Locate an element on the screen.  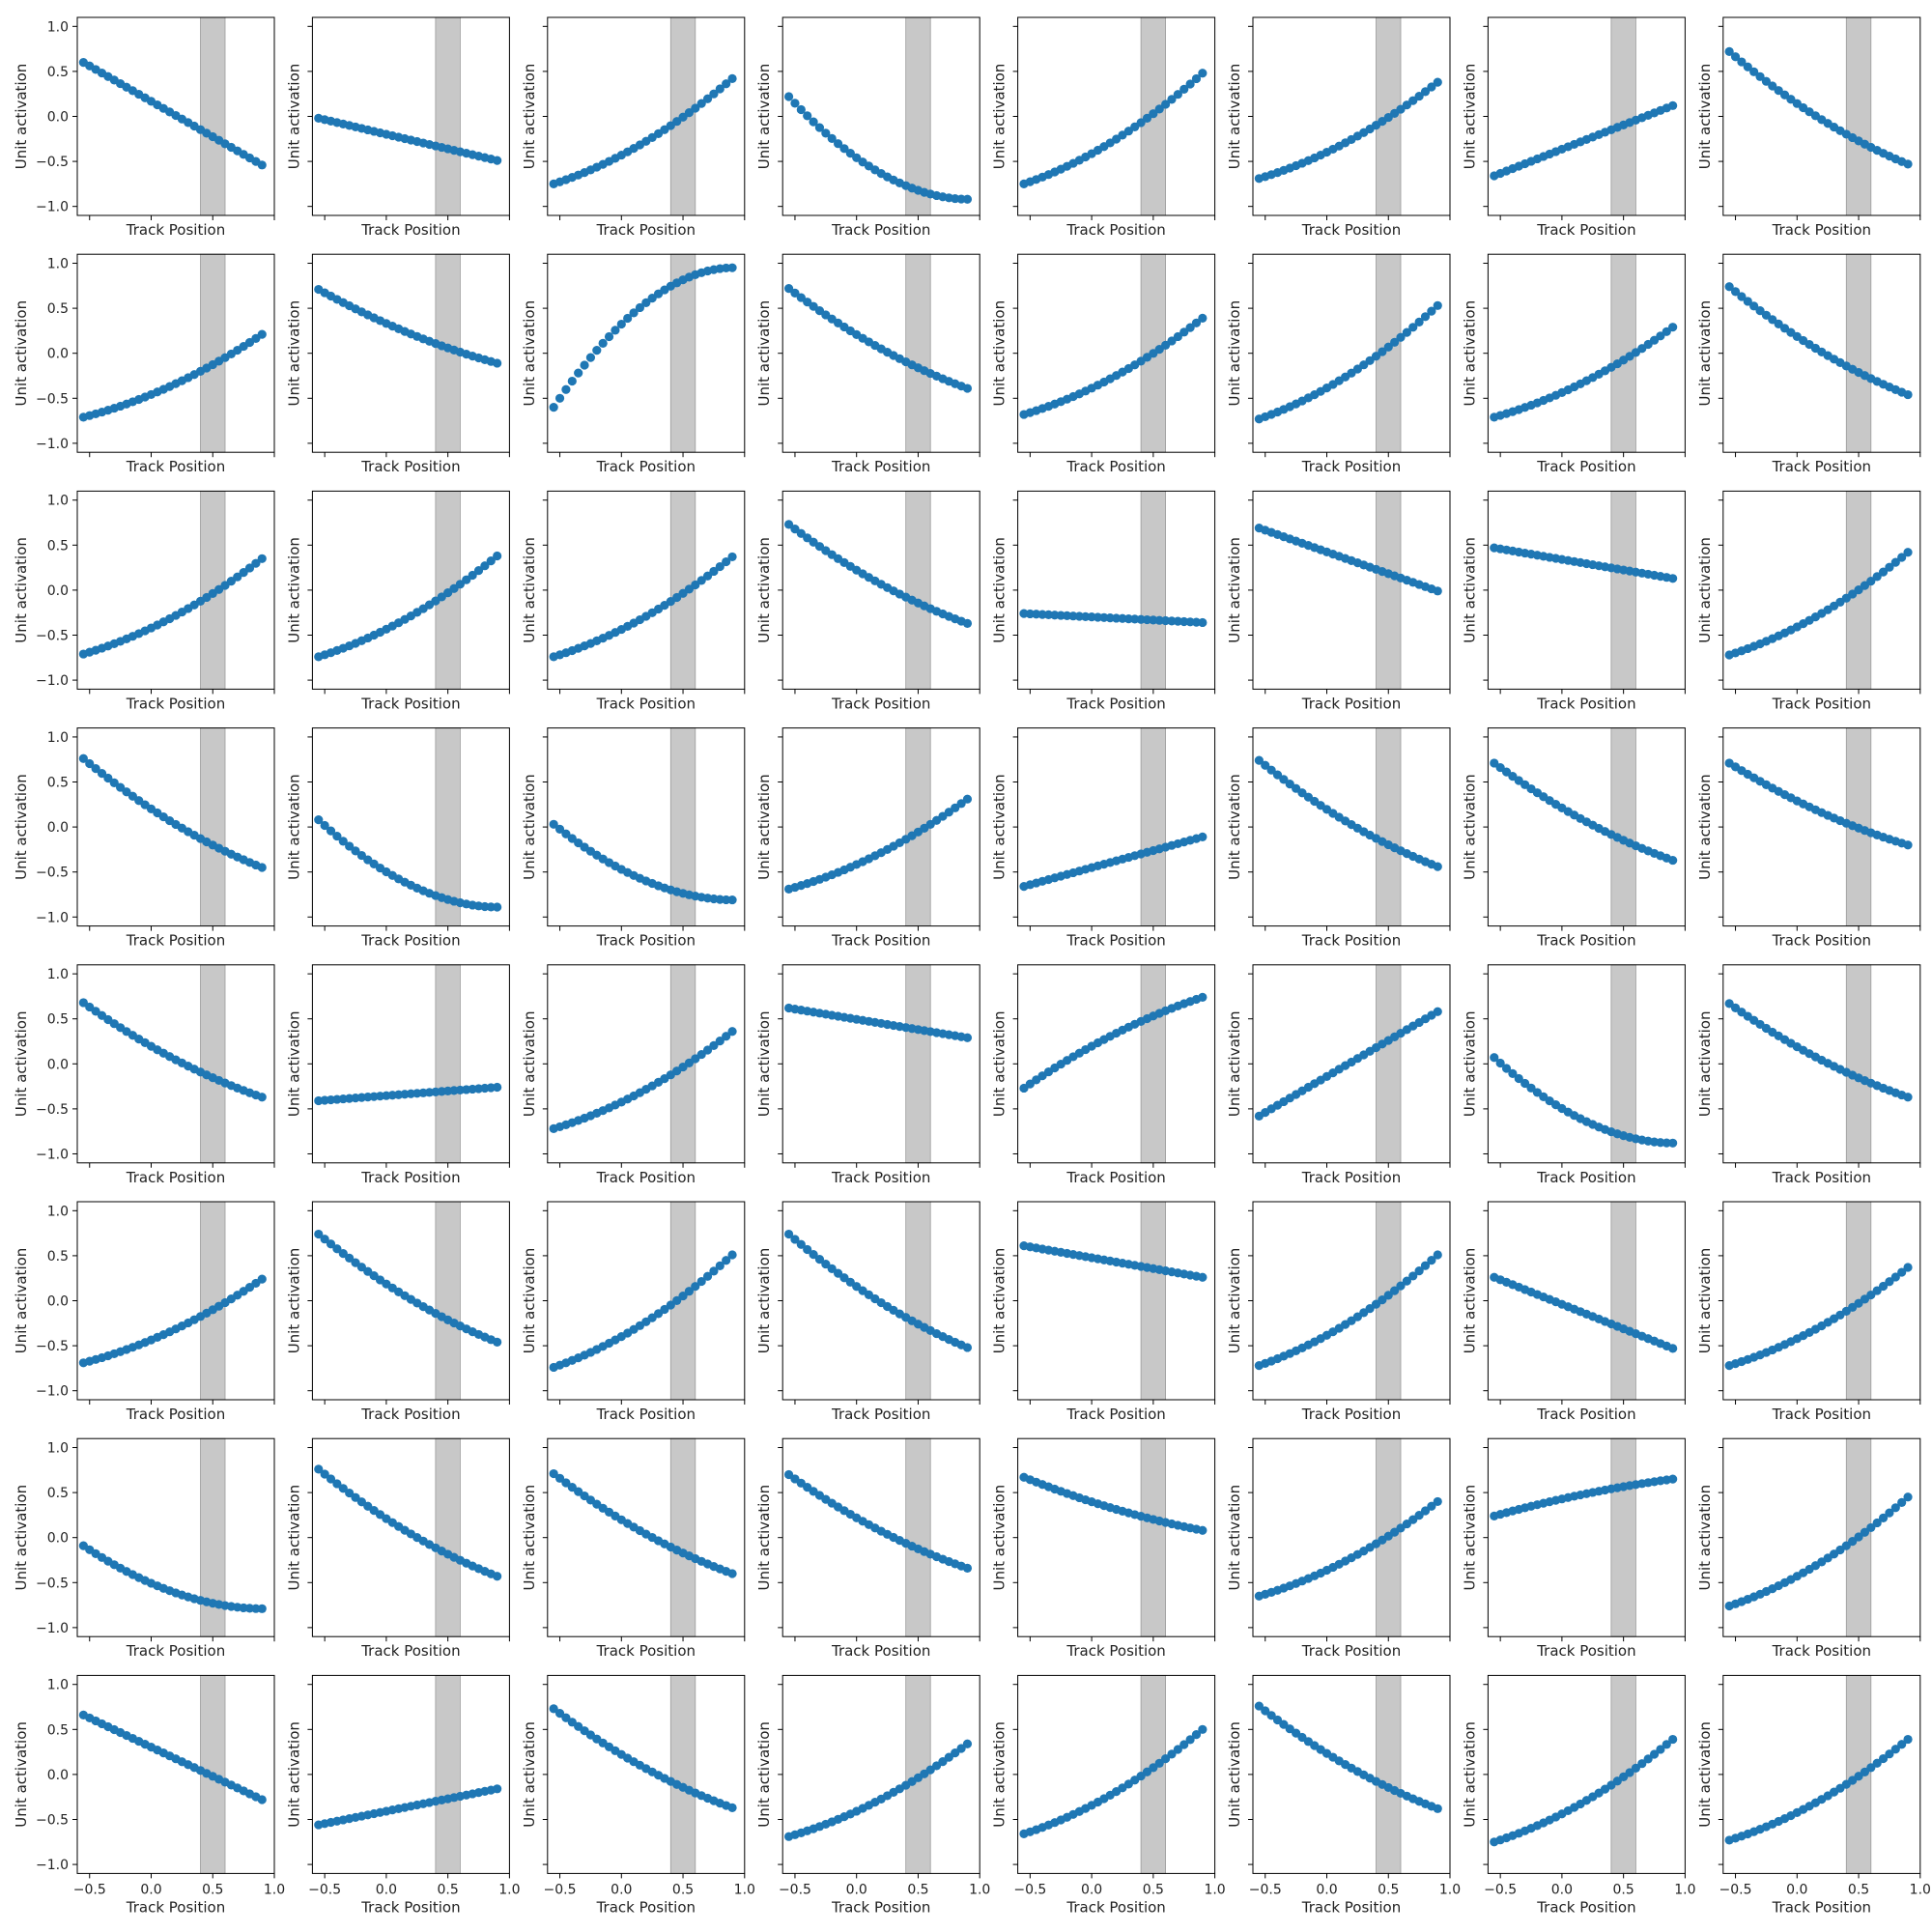
panel-r6c8: Track Position Unit activation is located at coordinates (1808, 1312).